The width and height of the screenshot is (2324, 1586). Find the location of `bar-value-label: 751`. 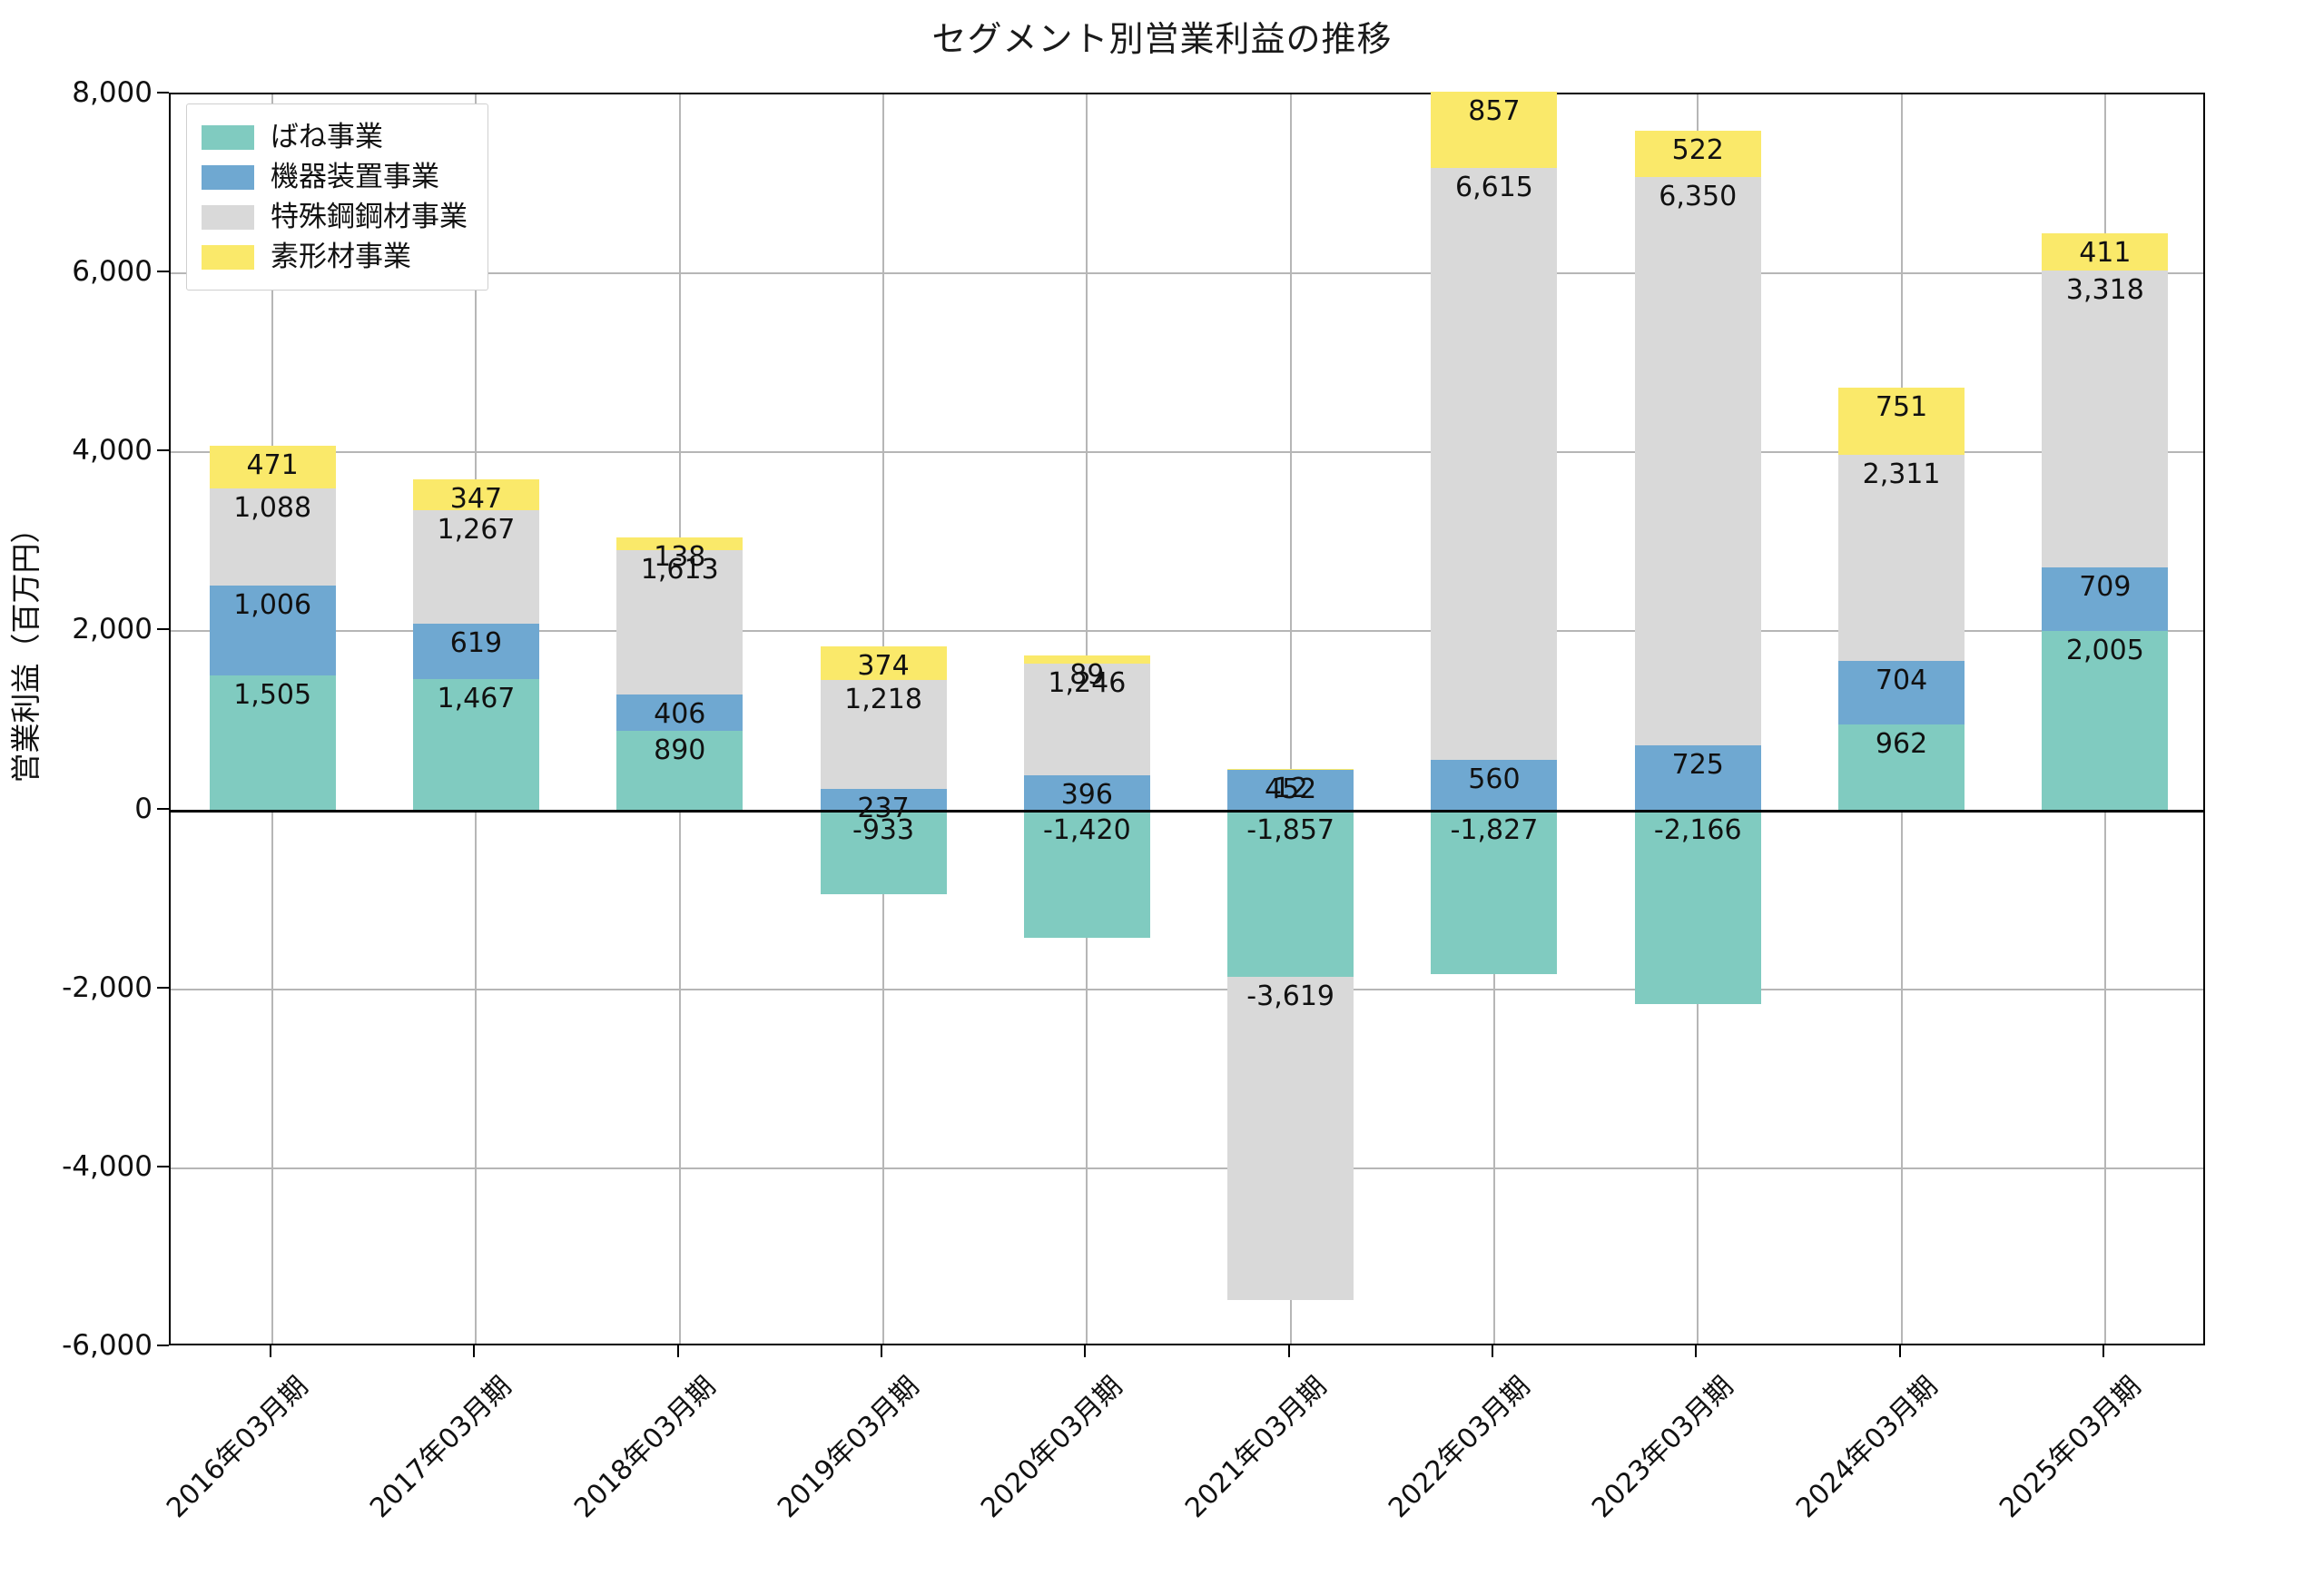

bar-value-label: 751 is located at coordinates (1901, 407).